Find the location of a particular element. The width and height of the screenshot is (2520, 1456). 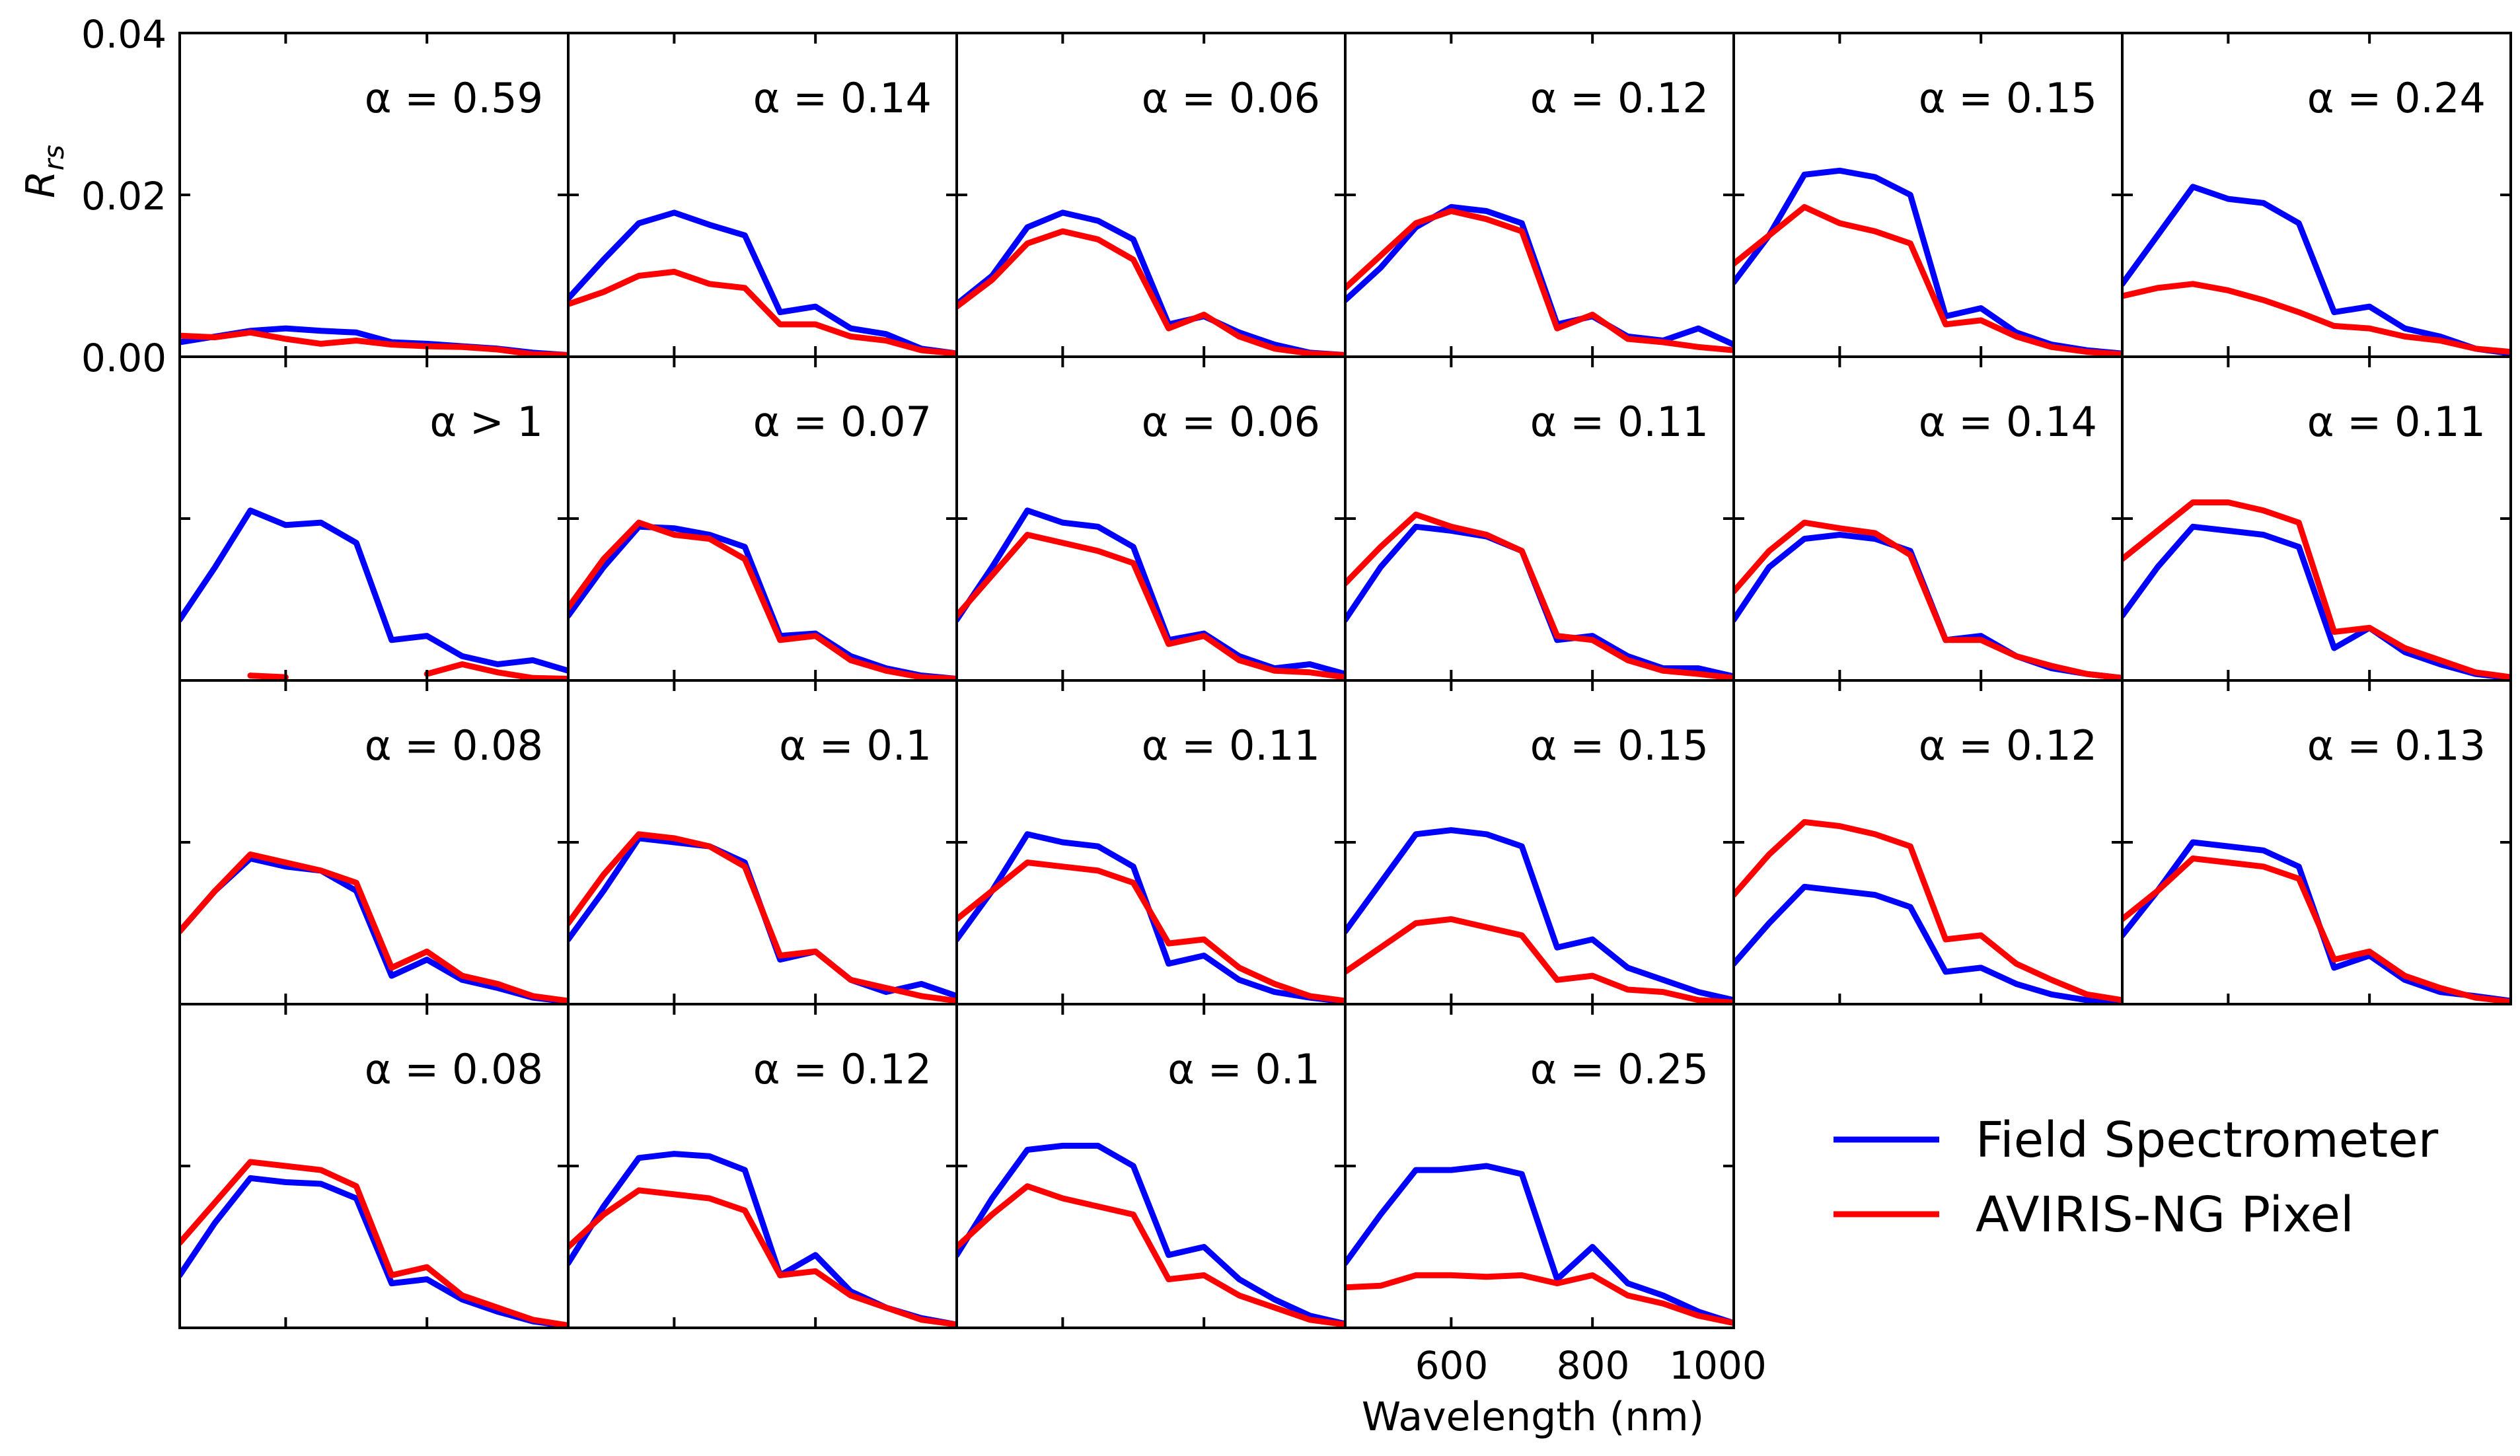

panel-8: α = 0.07 is located at coordinates (762, 518).